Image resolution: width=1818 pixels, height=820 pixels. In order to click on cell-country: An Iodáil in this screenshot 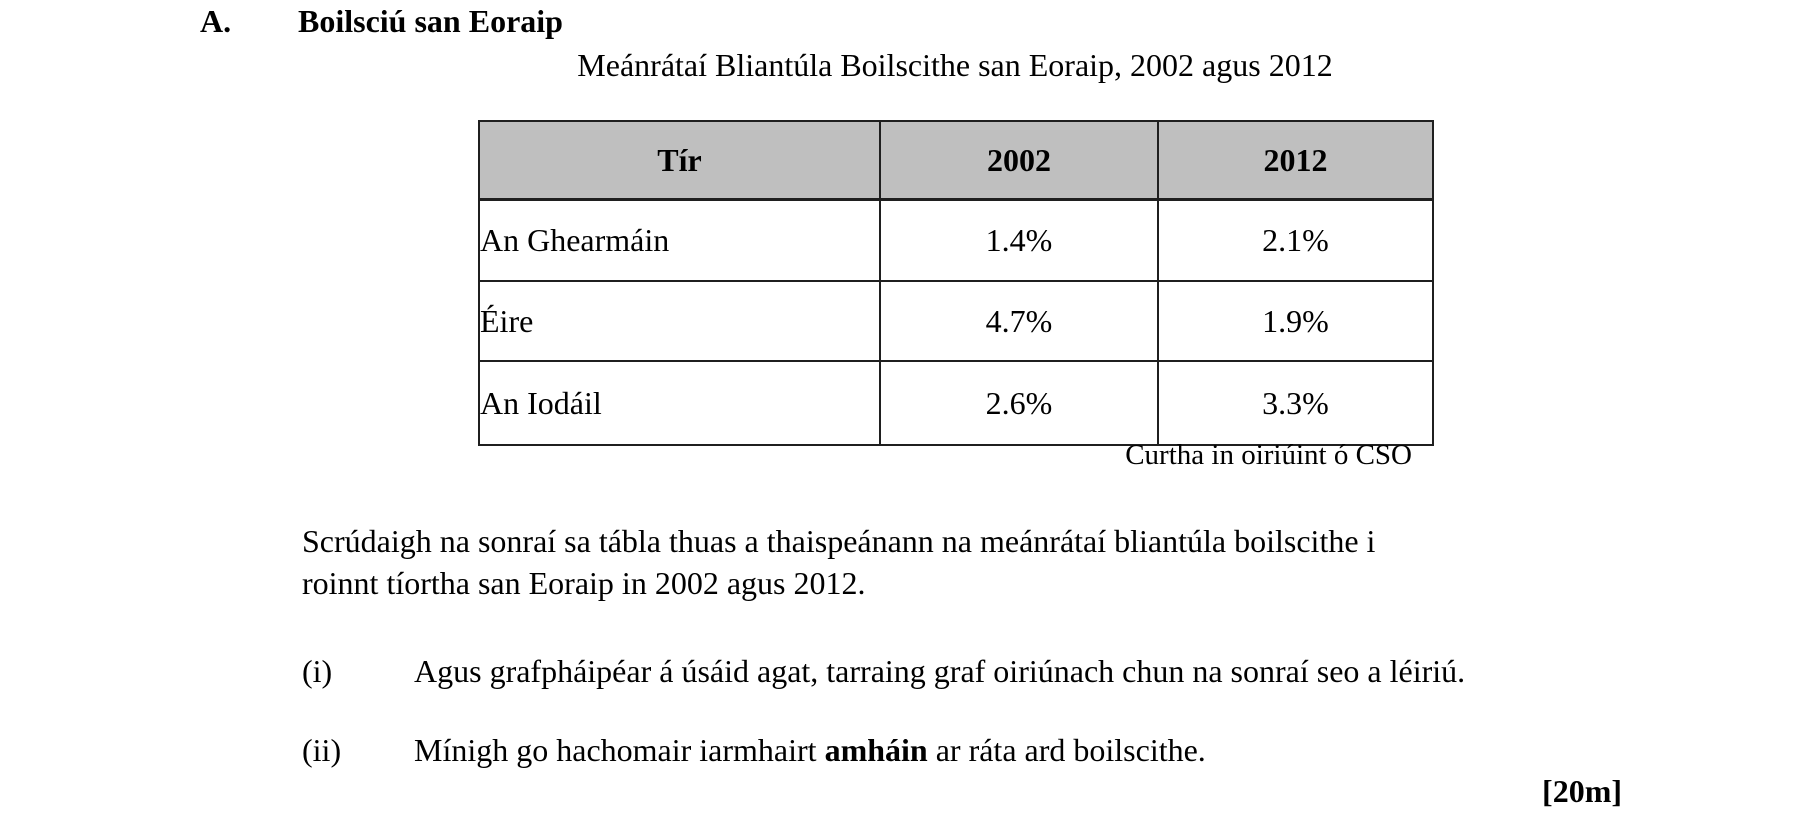, I will do `click(679, 403)`.